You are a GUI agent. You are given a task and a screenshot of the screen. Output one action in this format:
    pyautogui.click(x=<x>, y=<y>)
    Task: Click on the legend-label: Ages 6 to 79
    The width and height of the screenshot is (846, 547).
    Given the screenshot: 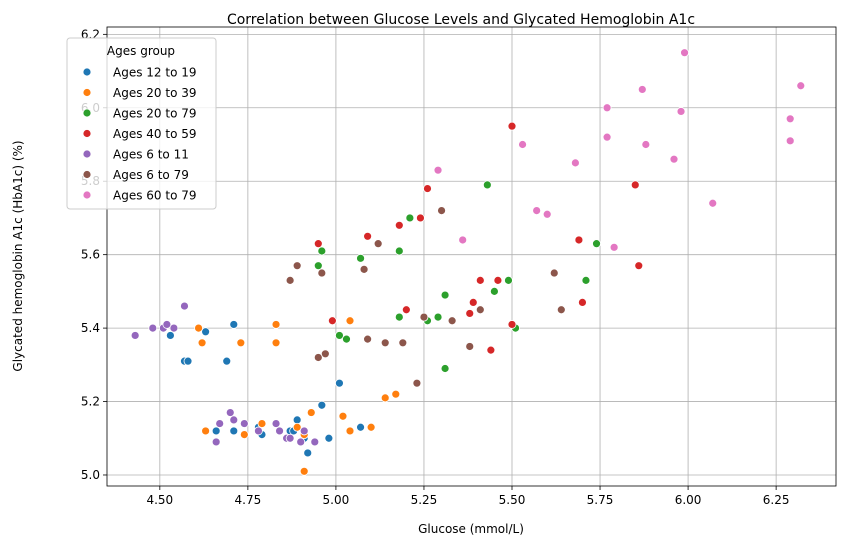 What is the action you would take?
    pyautogui.click(x=151, y=175)
    